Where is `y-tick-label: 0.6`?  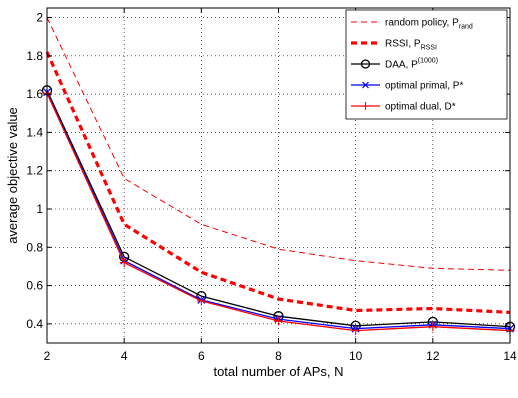
y-tick-label: 0.6 is located at coordinates (34, 286).